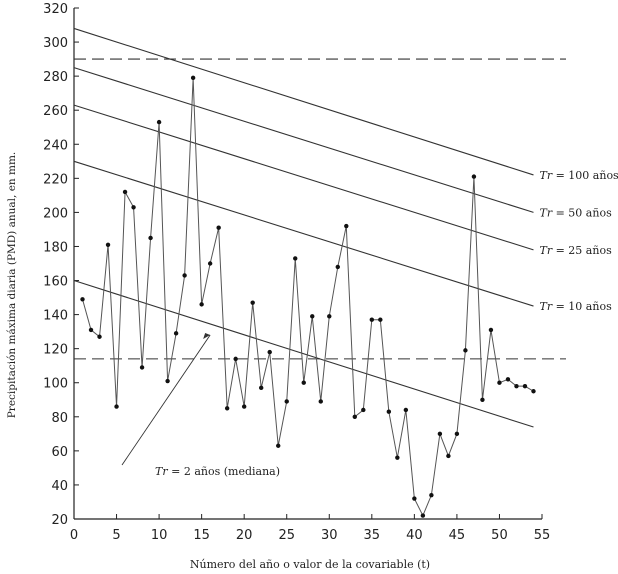 Image resolution: width=618 pixels, height=574 pixels. Describe the element at coordinates (59, 452) in the screenshot. I see `y-tick-label: 60` at that location.